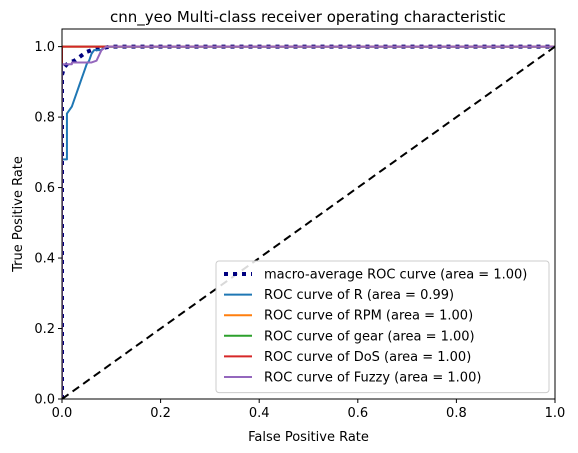 This screenshot has width=578, height=453. I want to click on legend-entry-label: ROC curve of gear (area = 1.00), so click(369, 336).